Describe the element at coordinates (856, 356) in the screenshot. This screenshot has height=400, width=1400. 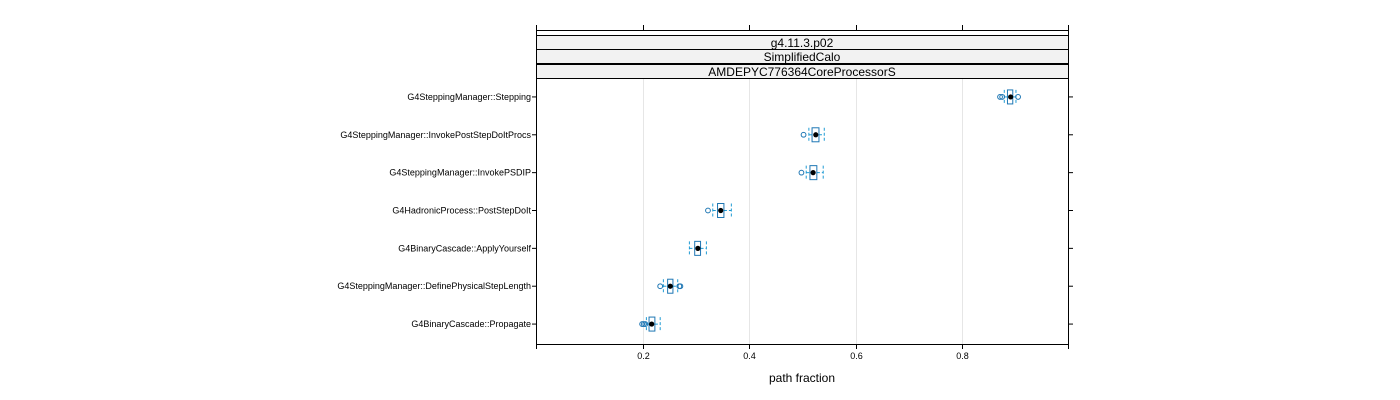
I see `x-tick-label: 0.6` at that location.